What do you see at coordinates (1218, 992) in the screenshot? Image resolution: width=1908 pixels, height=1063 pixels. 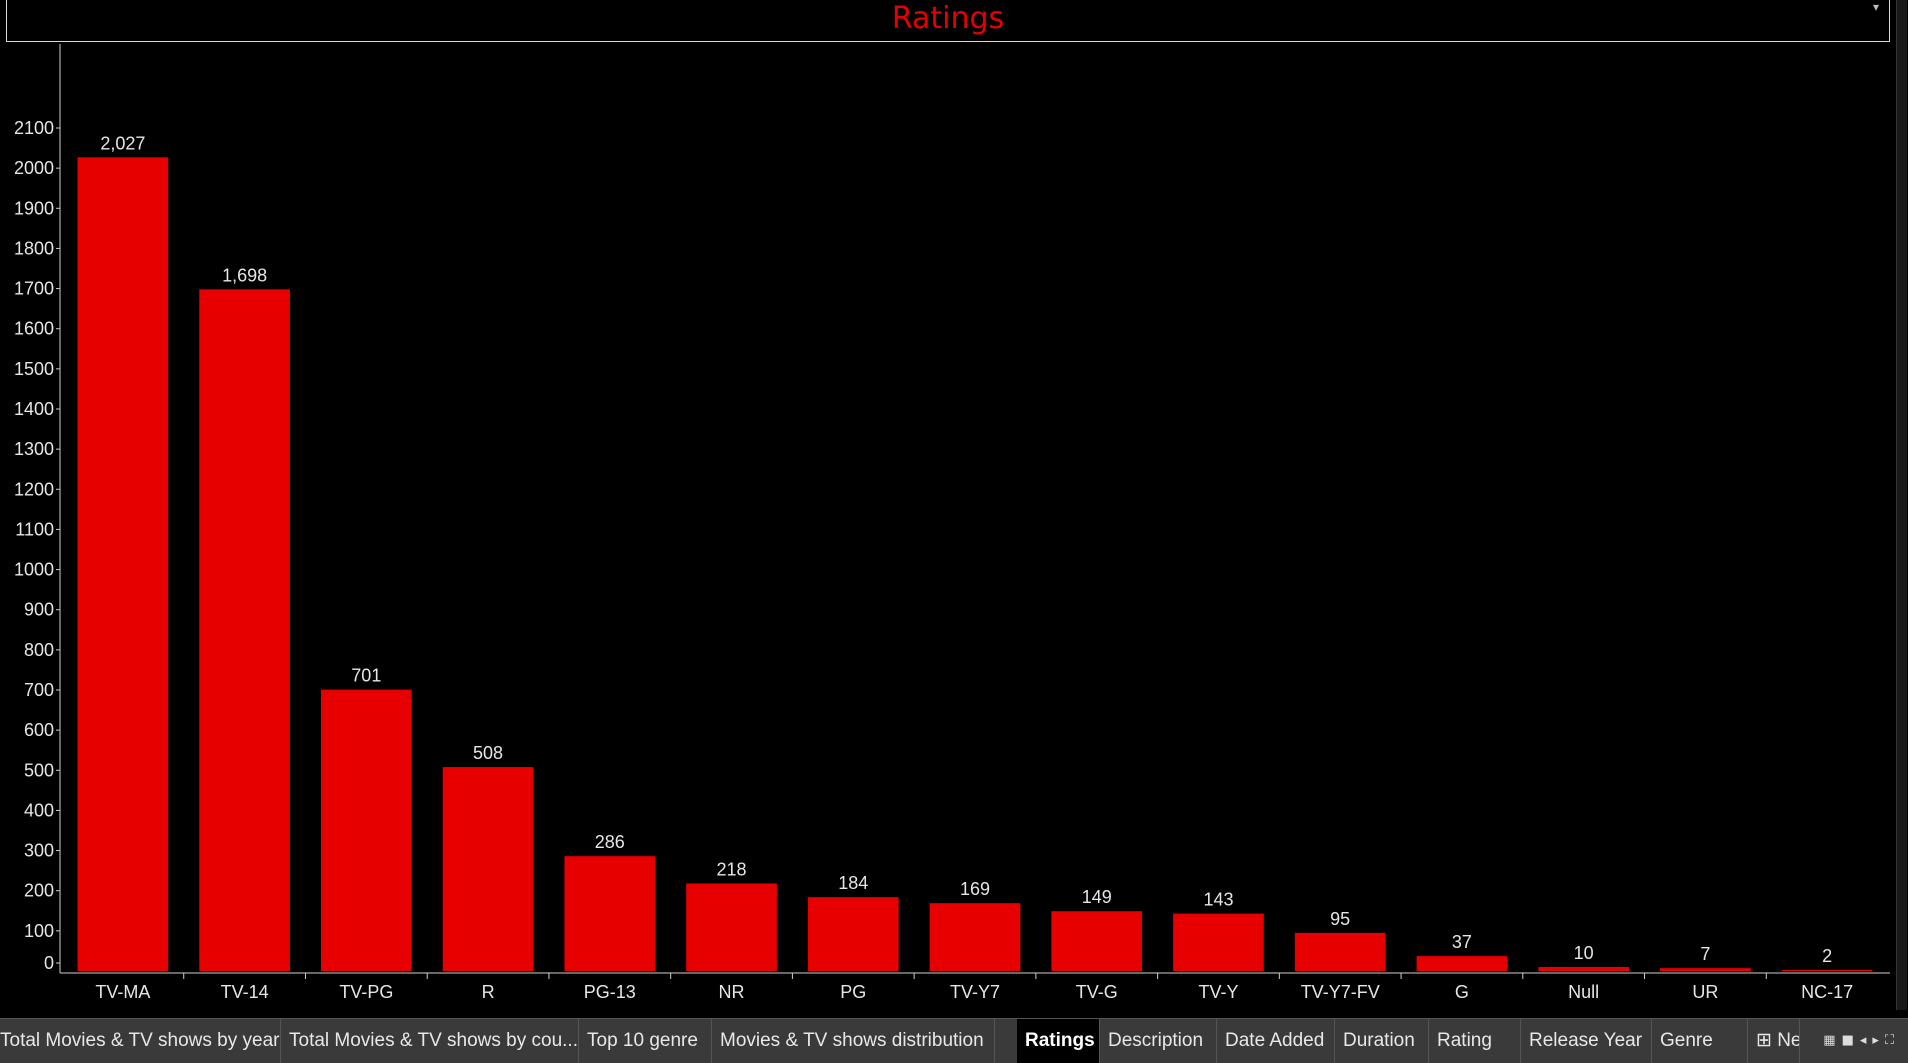 I see `x-category-label: TV-Y` at bounding box center [1218, 992].